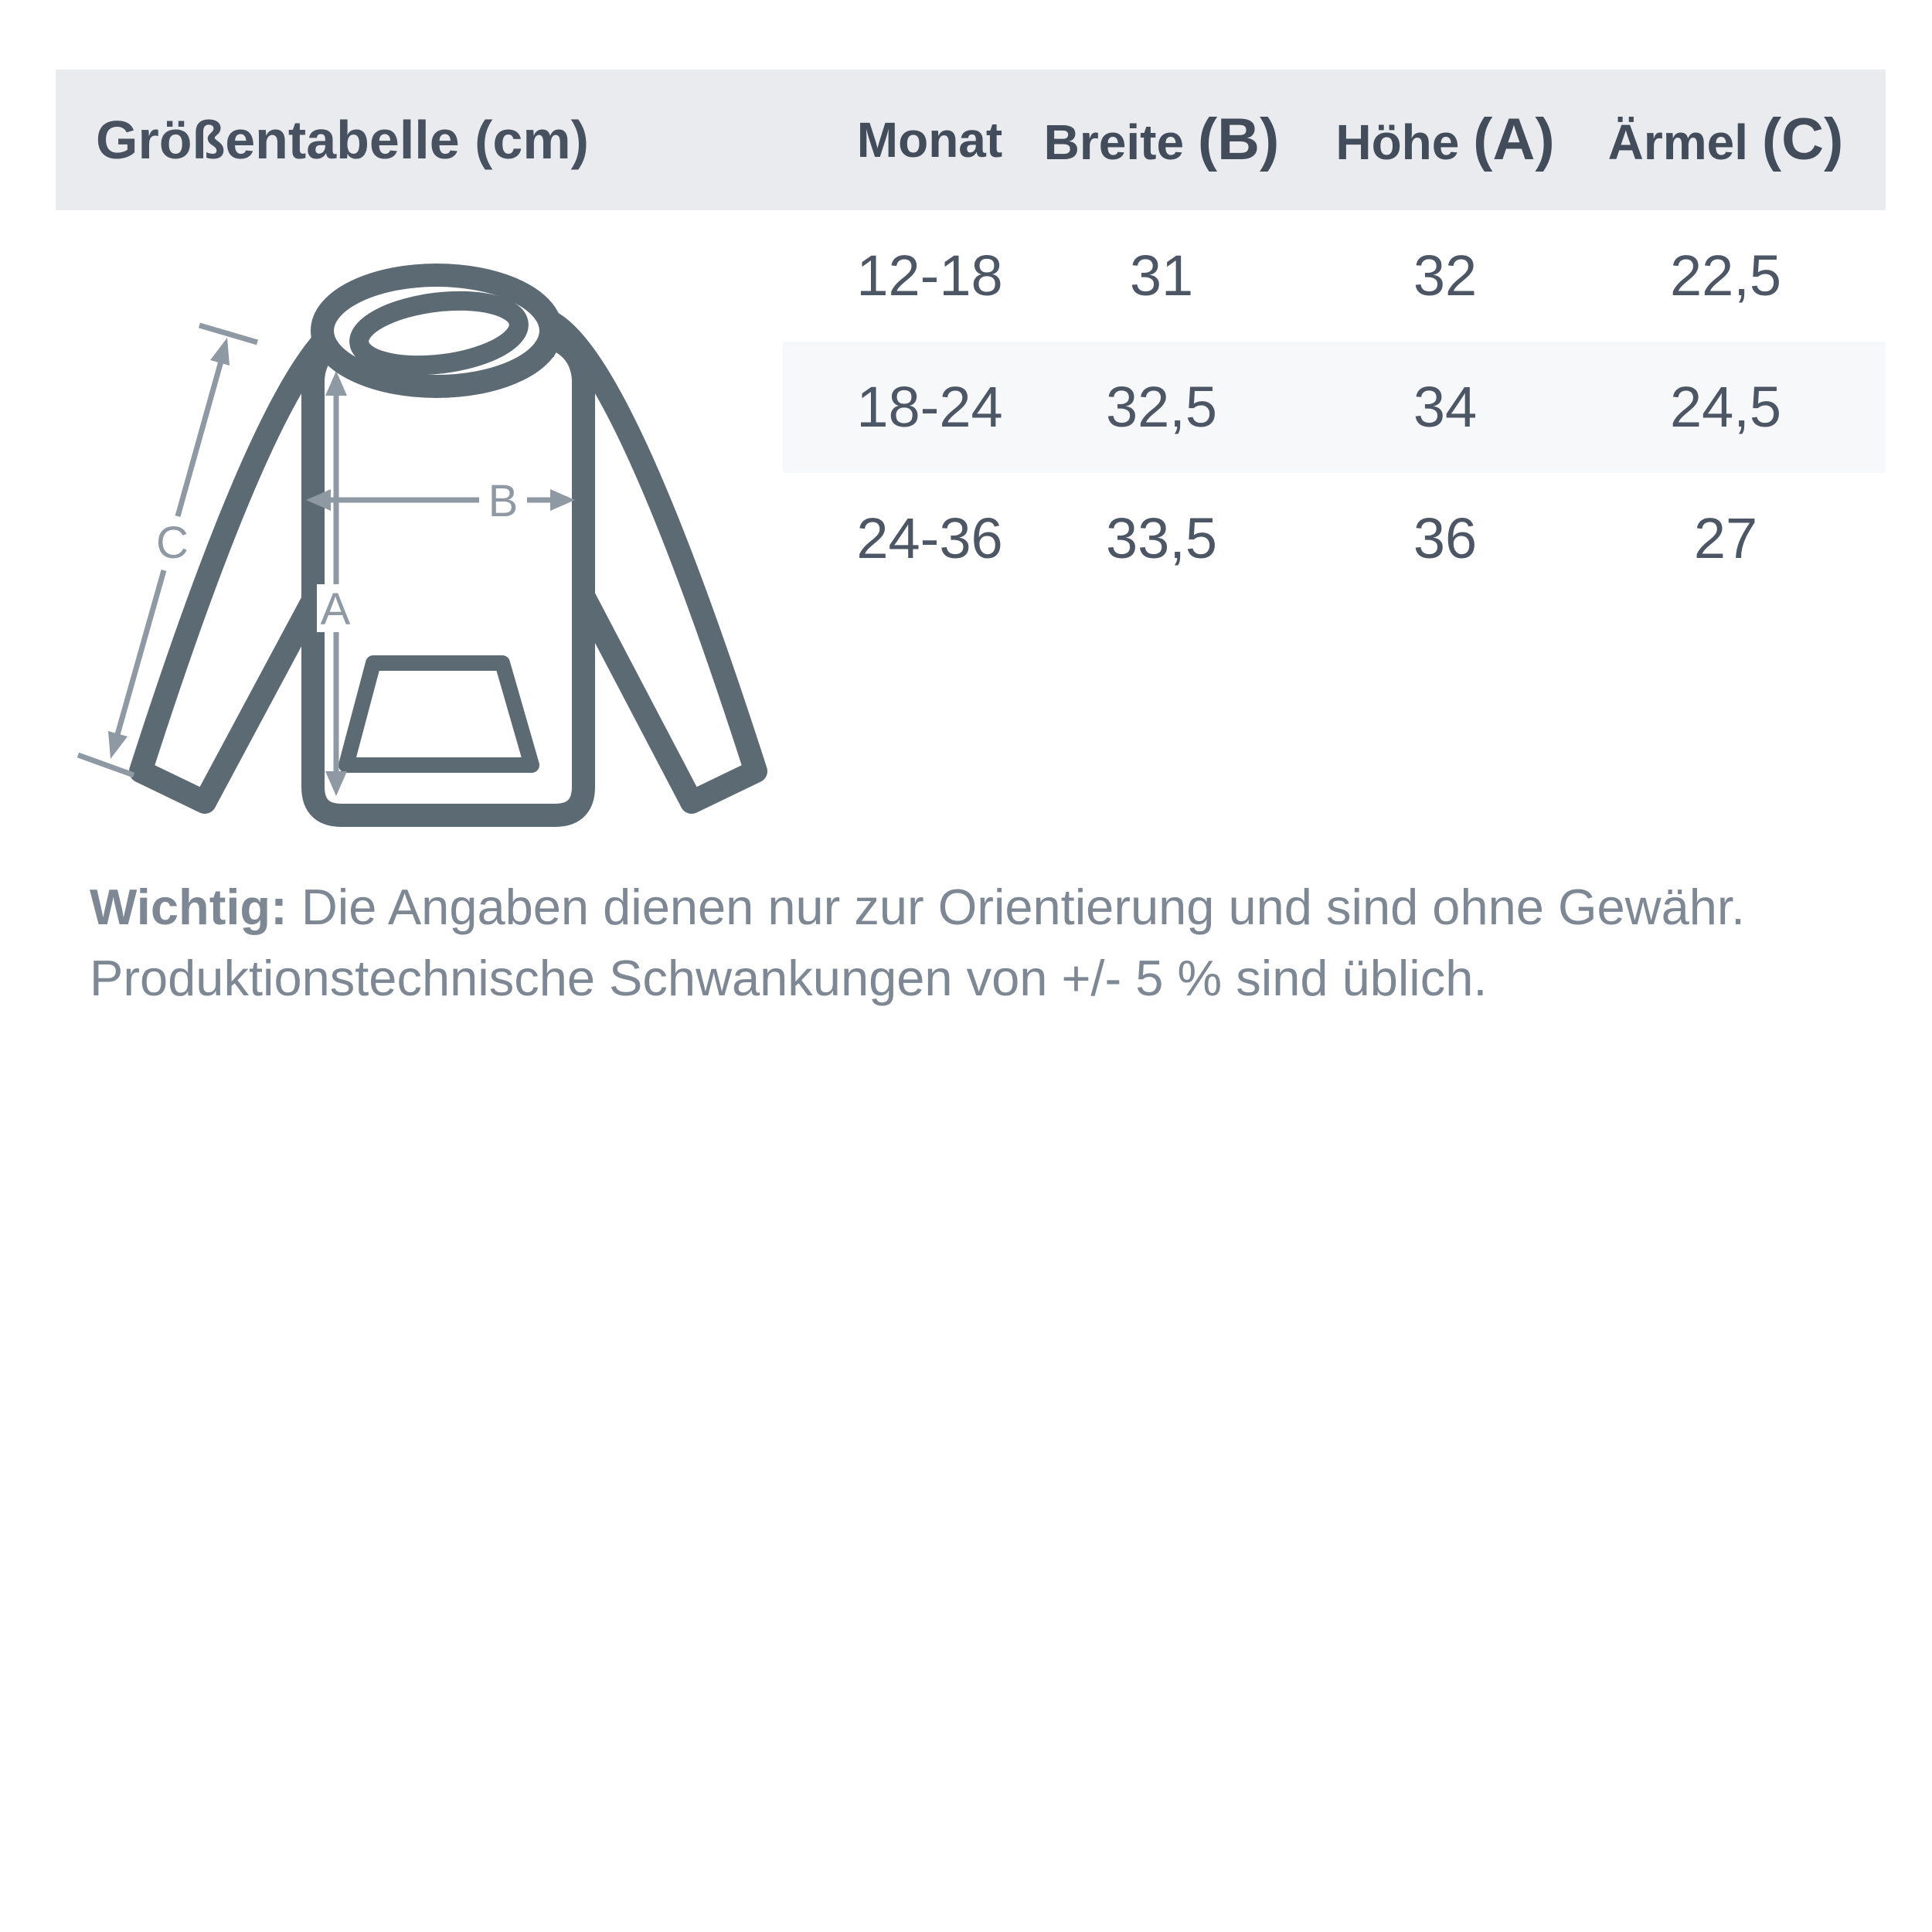 This screenshot has height=1932, width=1932. I want to click on cell-aermel: 24,5, so click(1726, 407).